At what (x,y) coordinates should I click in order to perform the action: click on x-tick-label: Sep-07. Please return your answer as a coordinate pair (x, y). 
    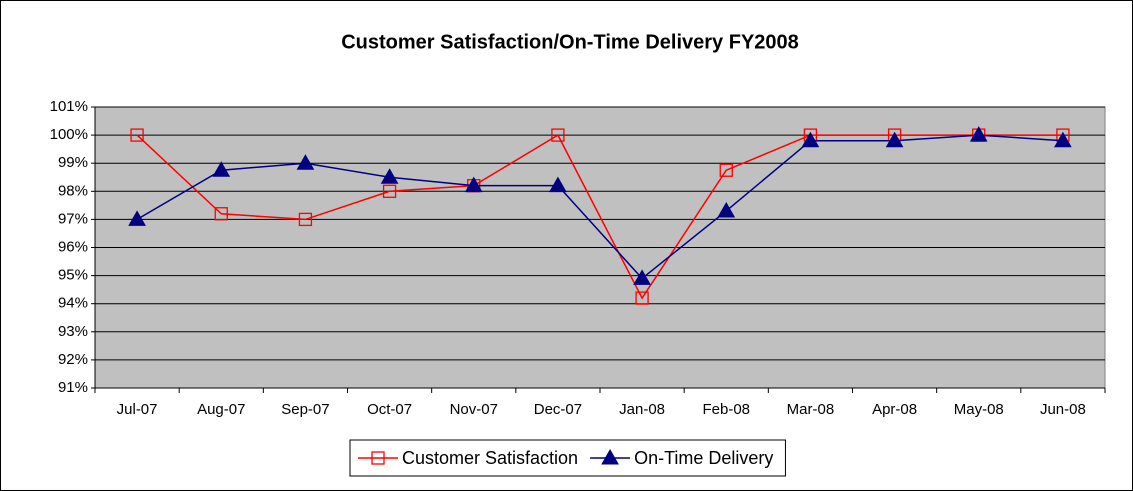
    Looking at the image, I should click on (305, 409).